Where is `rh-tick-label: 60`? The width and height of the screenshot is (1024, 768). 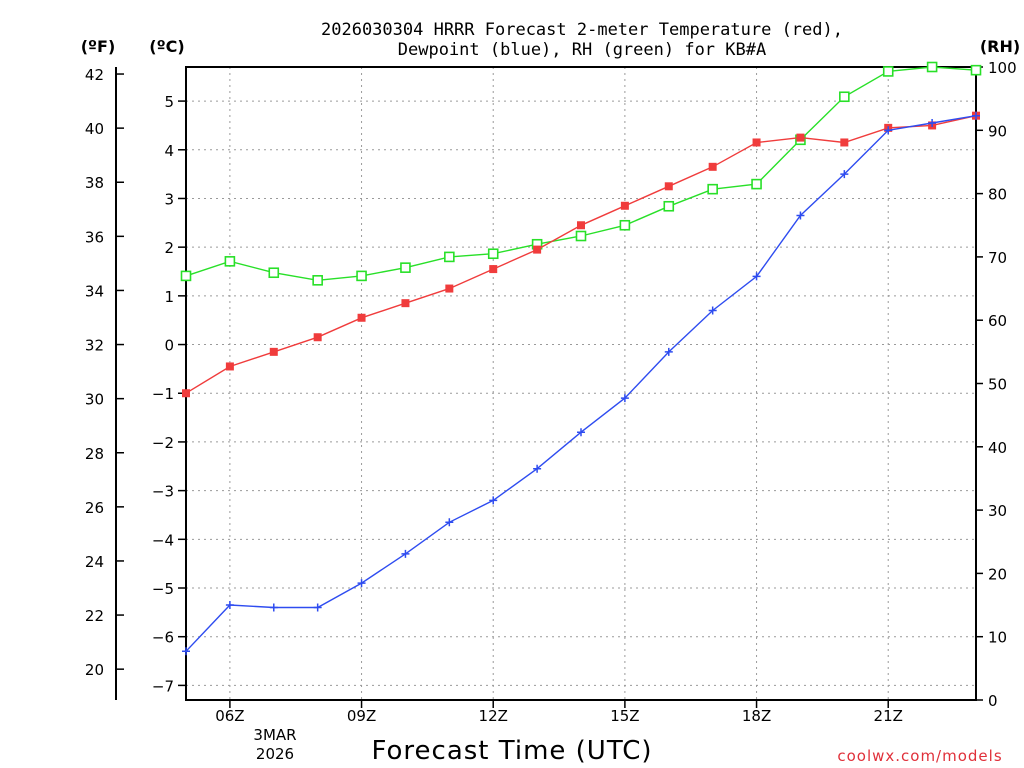 rh-tick-label: 60 is located at coordinates (997, 321).